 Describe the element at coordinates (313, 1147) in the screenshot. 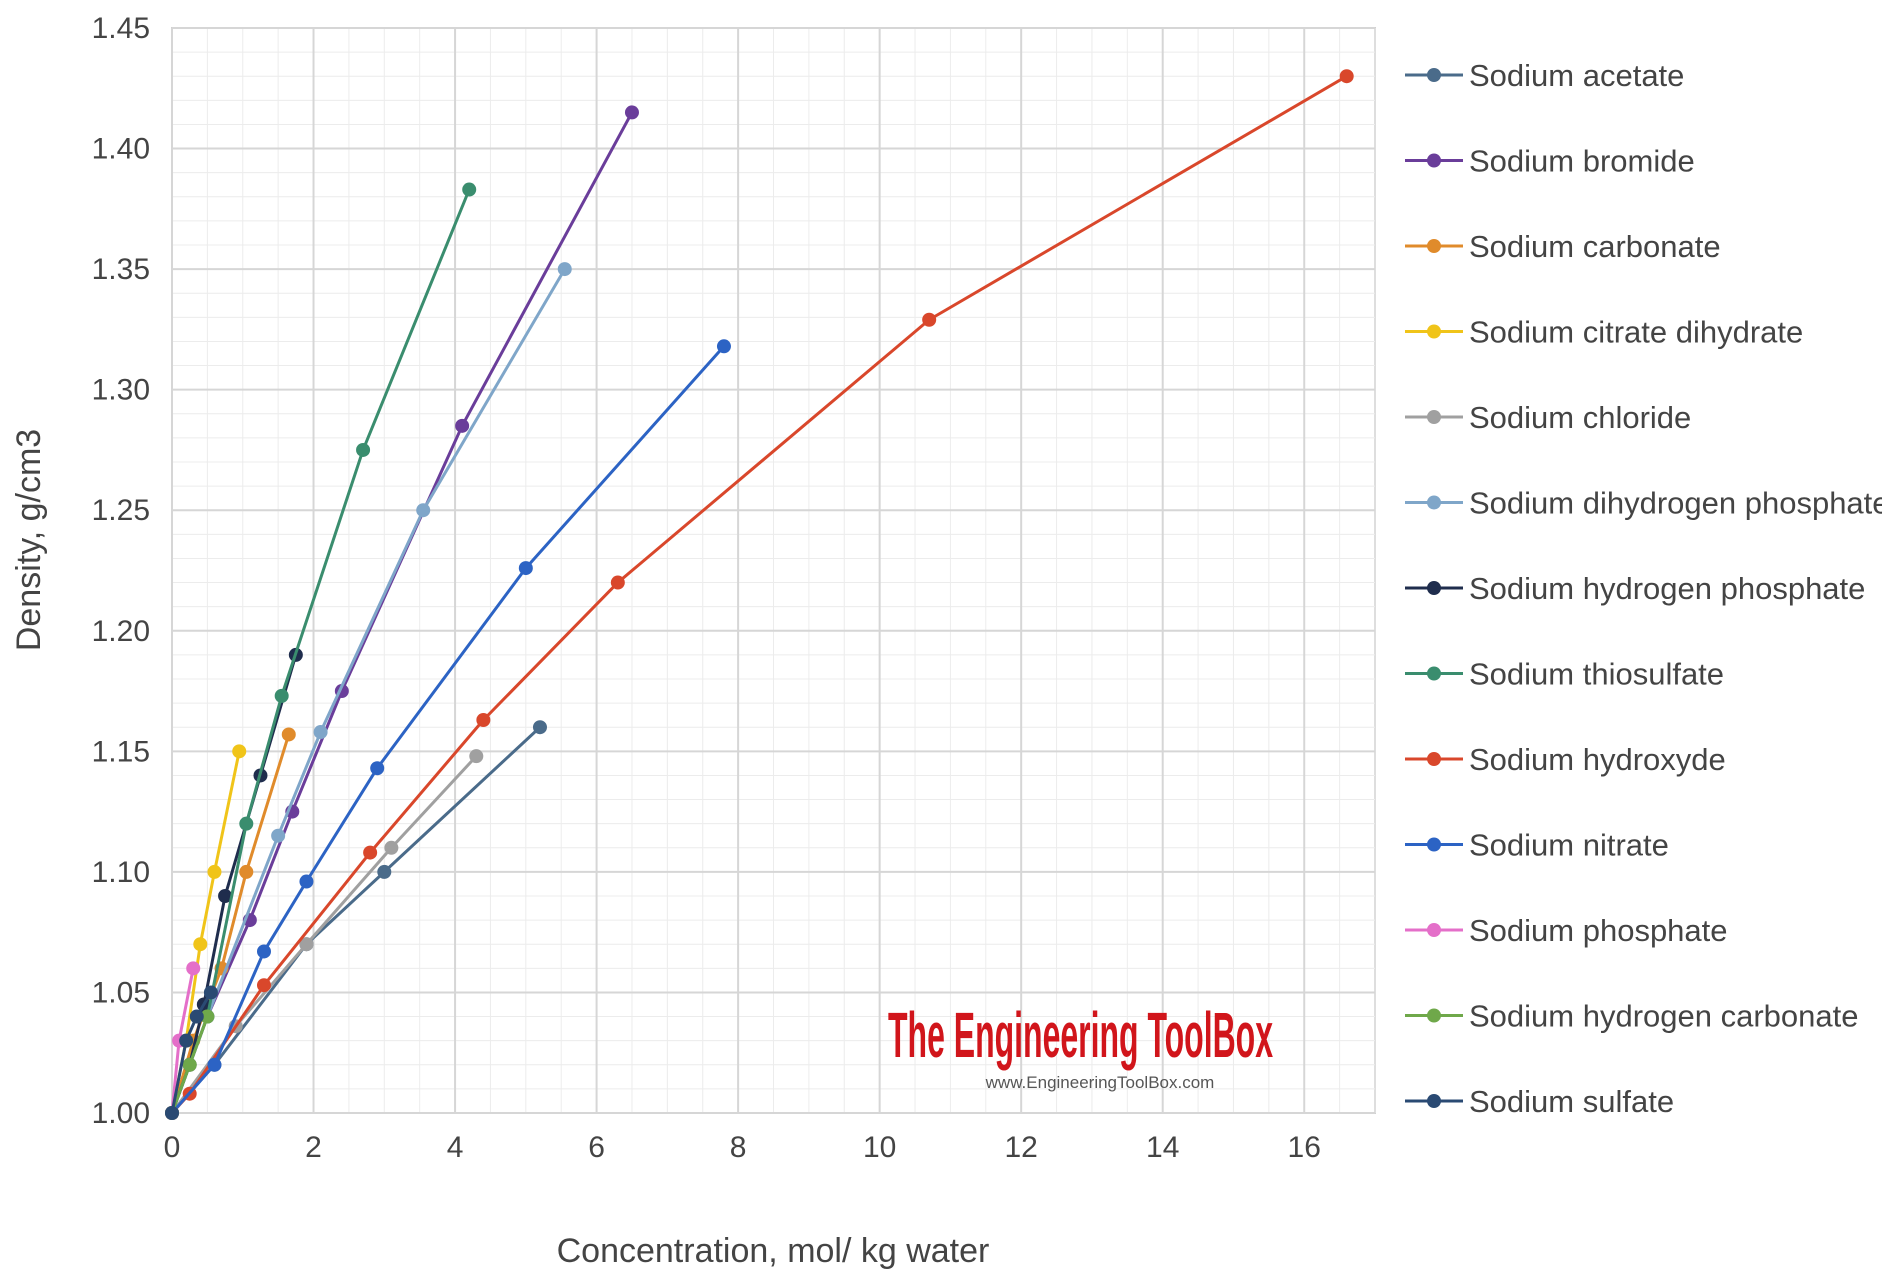

I see `x-tick-label: 2` at that location.